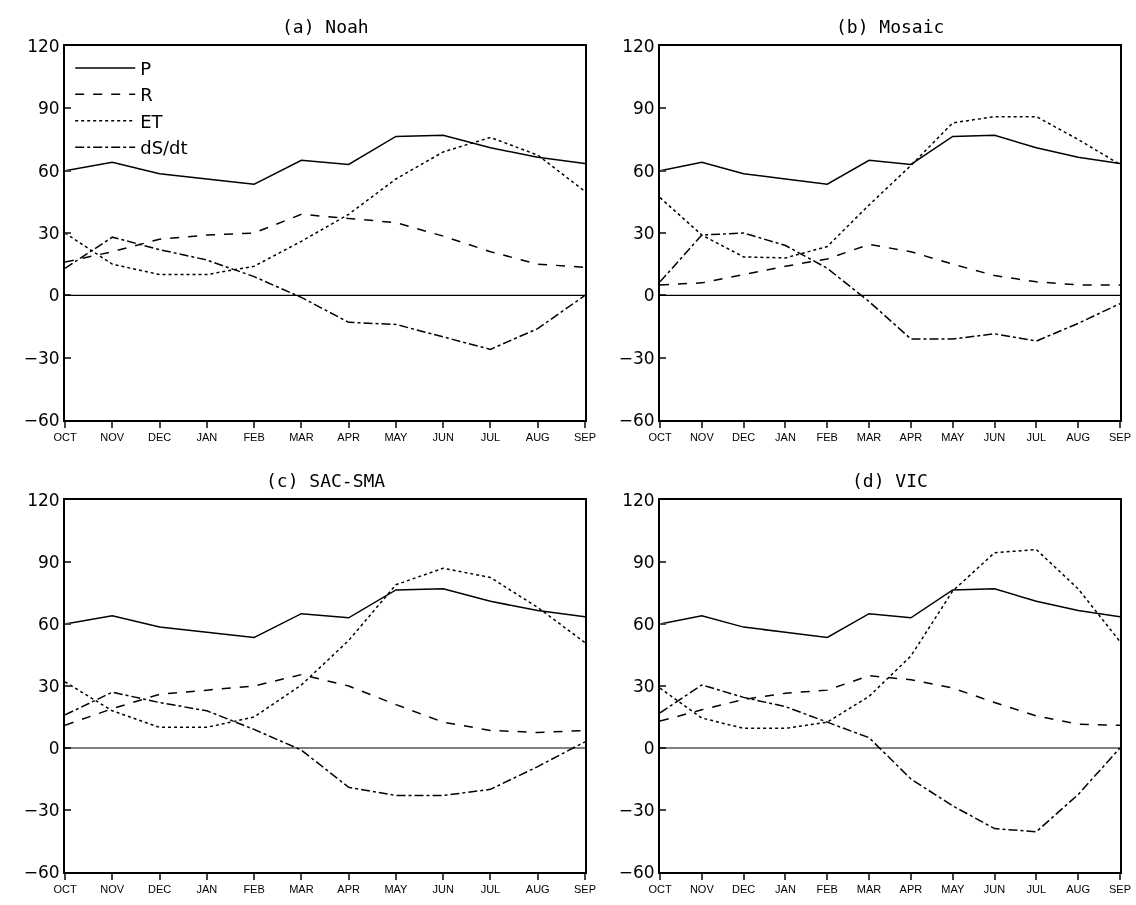  What do you see at coordinates (146, 95) in the screenshot?
I see `legend-label: R` at bounding box center [146, 95].